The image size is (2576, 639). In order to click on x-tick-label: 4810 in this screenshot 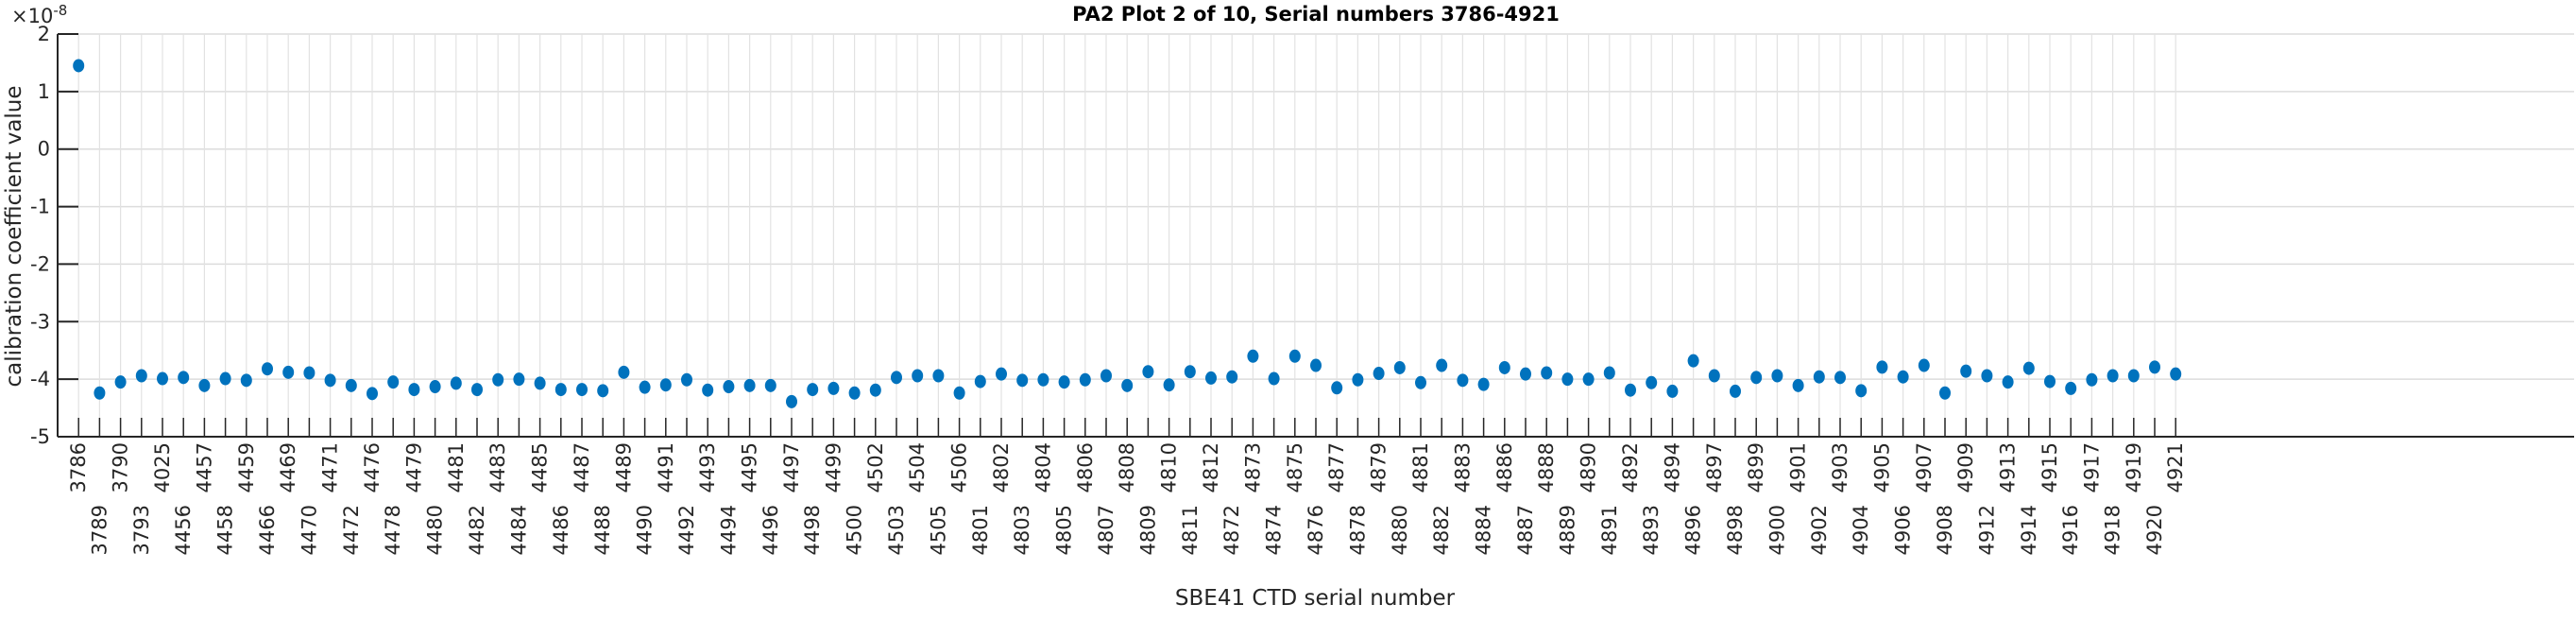, I will do `click(1170, 467)`.